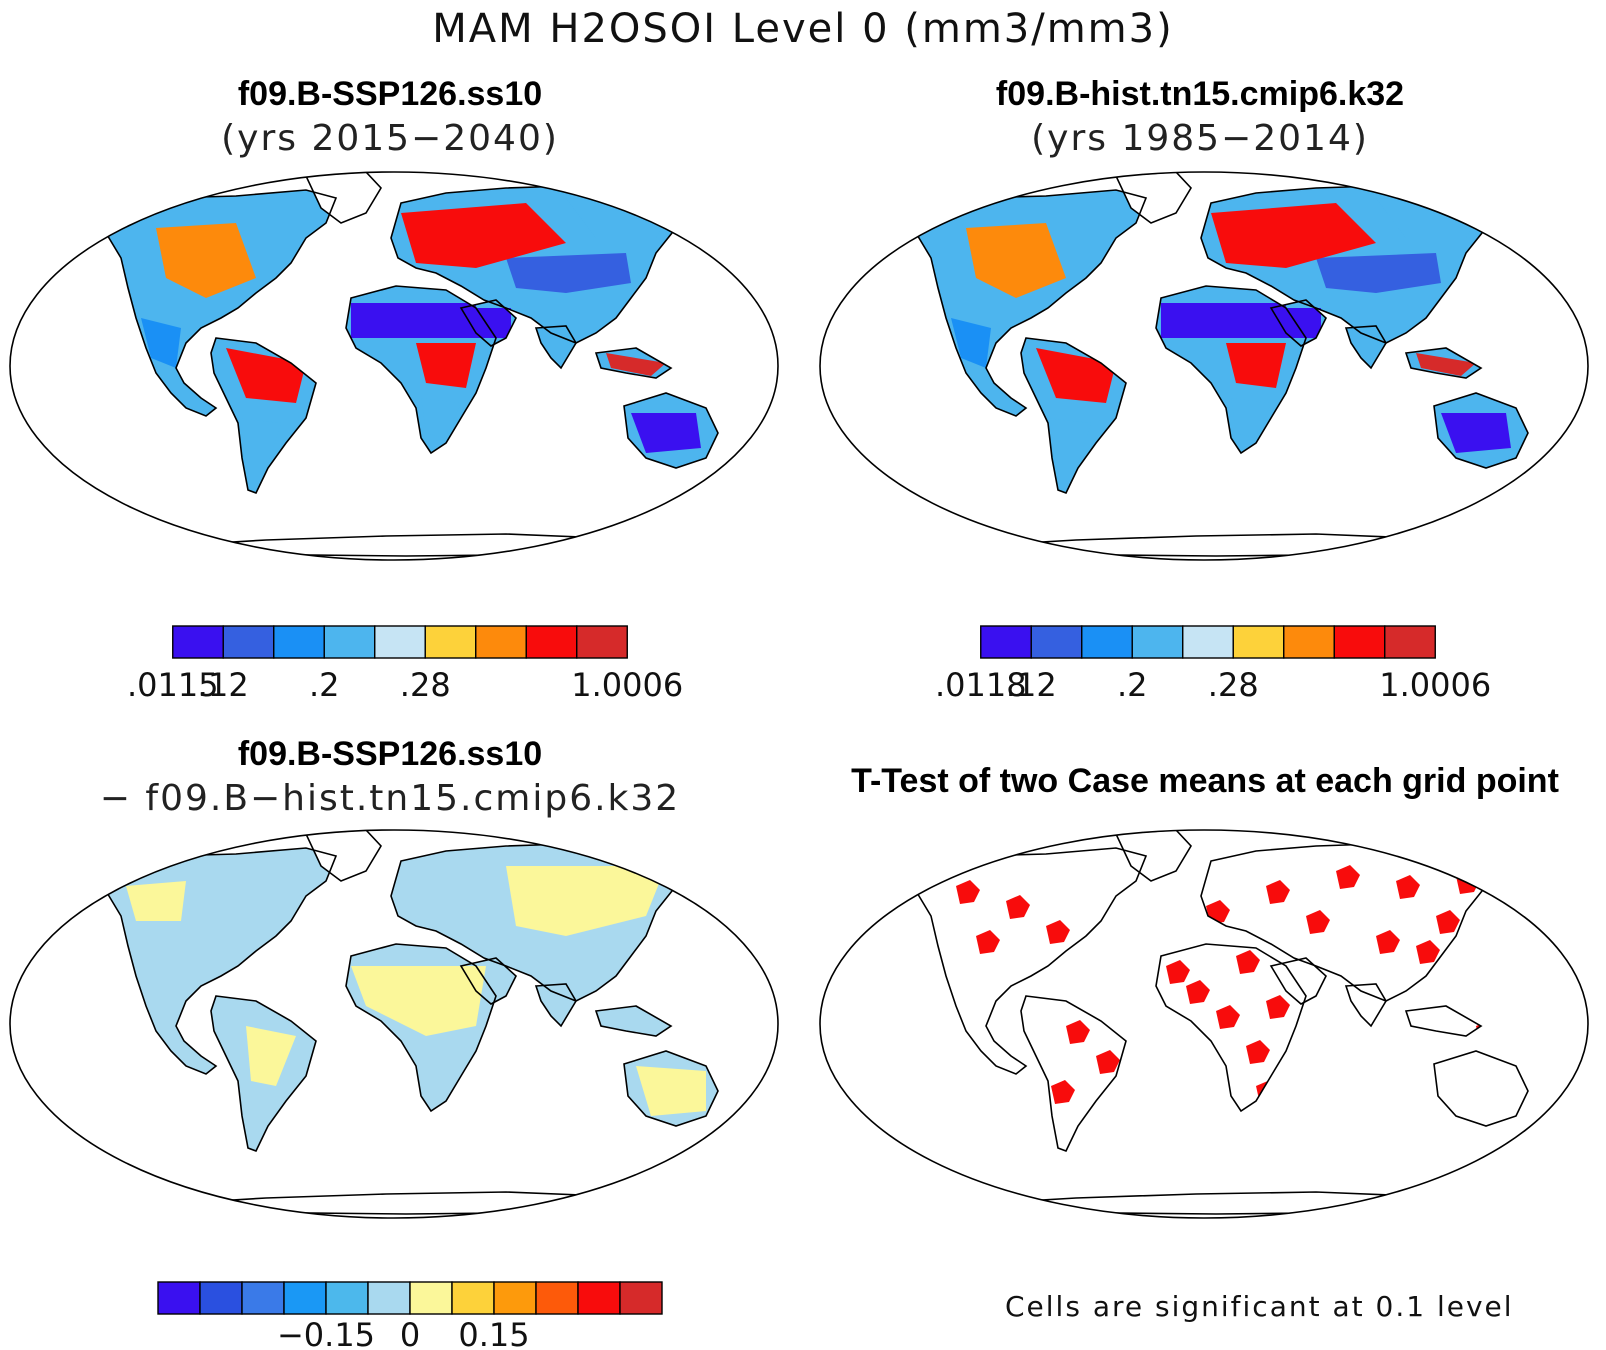 Image resolution: width=1606 pixels, height=1350 pixels. I want to click on panel-subtitle-top-right: (yrs 1985−2014), so click(1200, 138).